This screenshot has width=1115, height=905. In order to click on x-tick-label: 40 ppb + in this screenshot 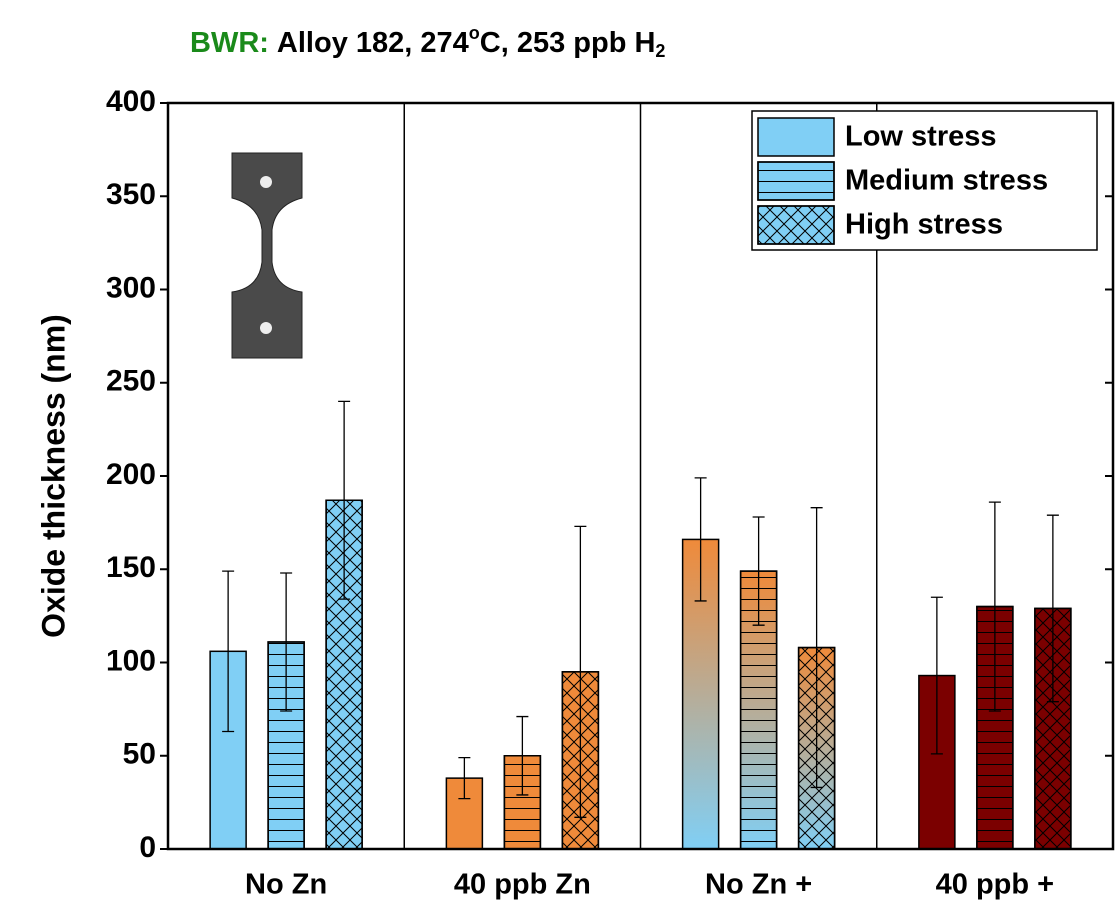, I will do `click(995, 884)`.